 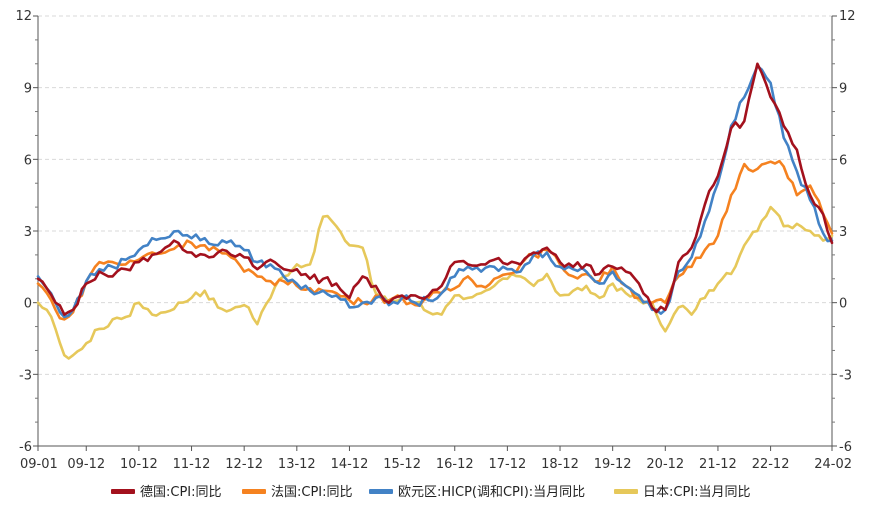 I want to click on legend-label-3: 日本:CPI:当月同比, so click(x=697, y=492).